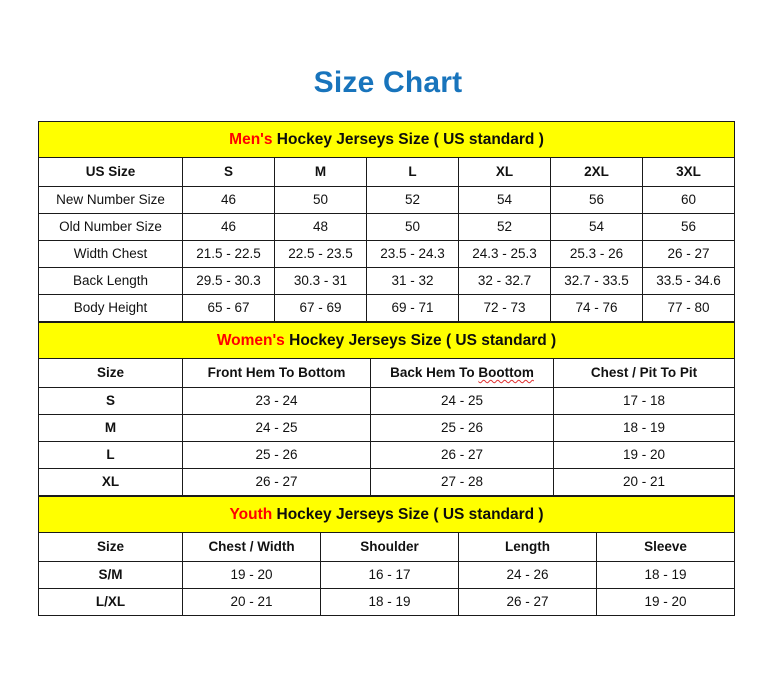 The height and width of the screenshot is (692, 776). What do you see at coordinates (688, 227) in the screenshot?
I see `mens-cell-1-5: 56` at bounding box center [688, 227].